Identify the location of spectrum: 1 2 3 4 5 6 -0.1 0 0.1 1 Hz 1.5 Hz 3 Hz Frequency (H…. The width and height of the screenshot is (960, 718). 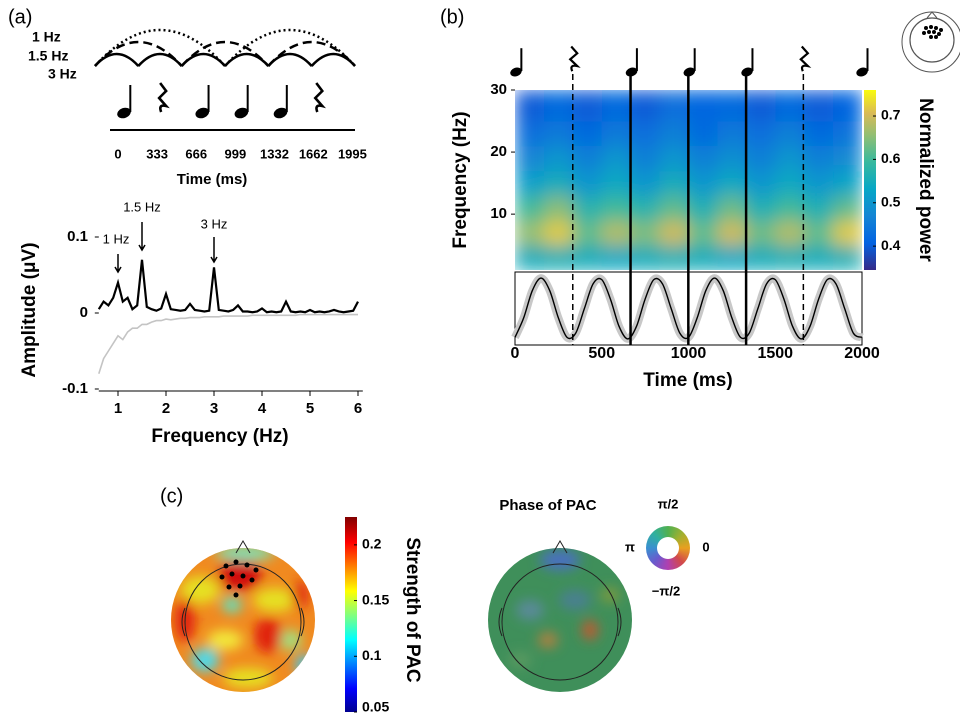
(191, 323).